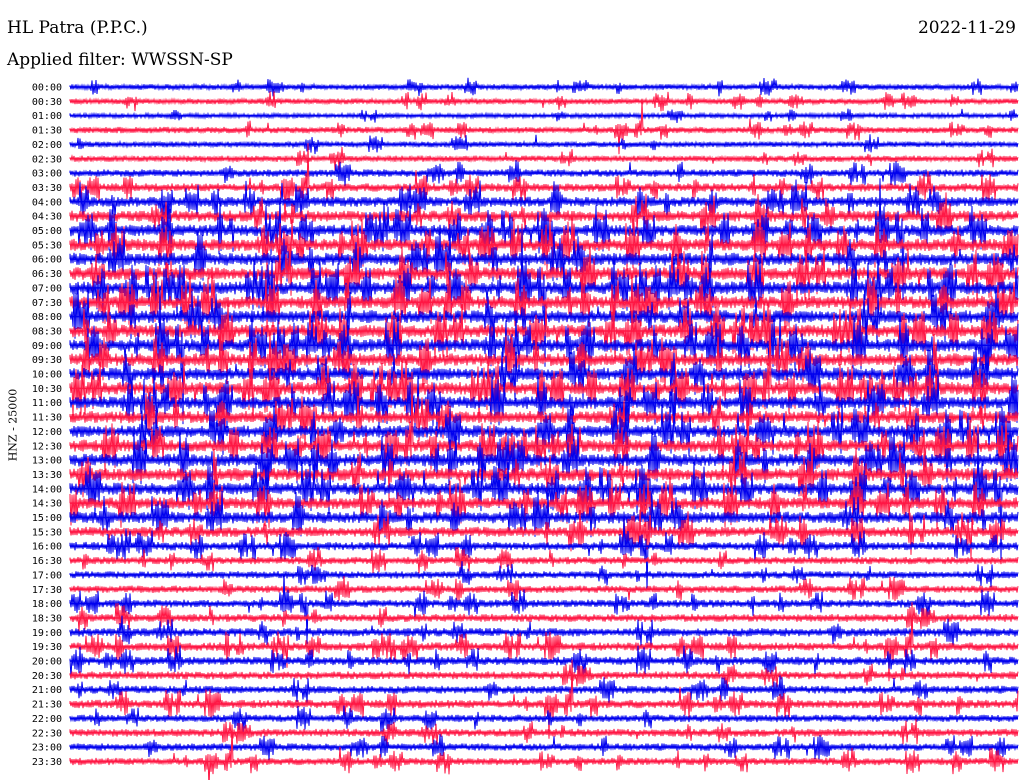 This screenshot has height=780, width=1024. Describe the element at coordinates (47, 217) in the screenshot. I see `time-tick-label: 04:30` at that location.